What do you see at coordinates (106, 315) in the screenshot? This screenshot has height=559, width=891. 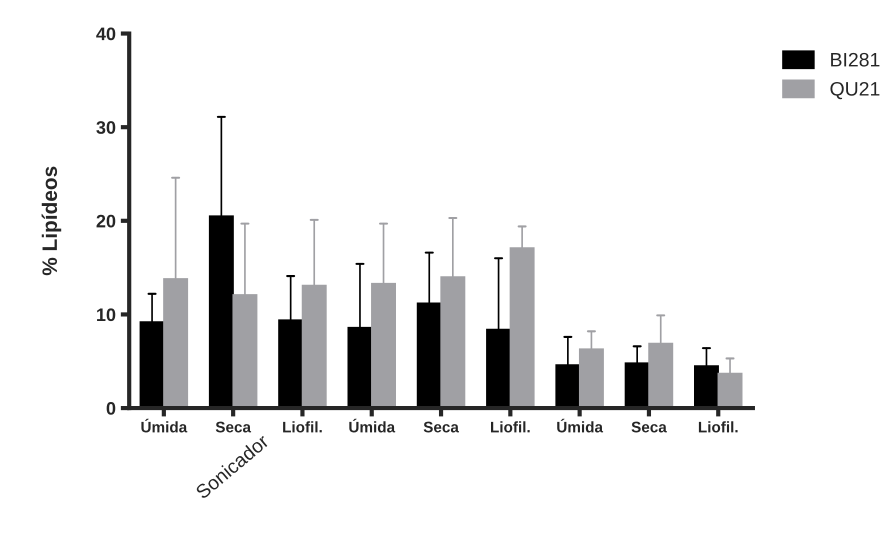 I see `y-tick-label: 10` at bounding box center [106, 315].